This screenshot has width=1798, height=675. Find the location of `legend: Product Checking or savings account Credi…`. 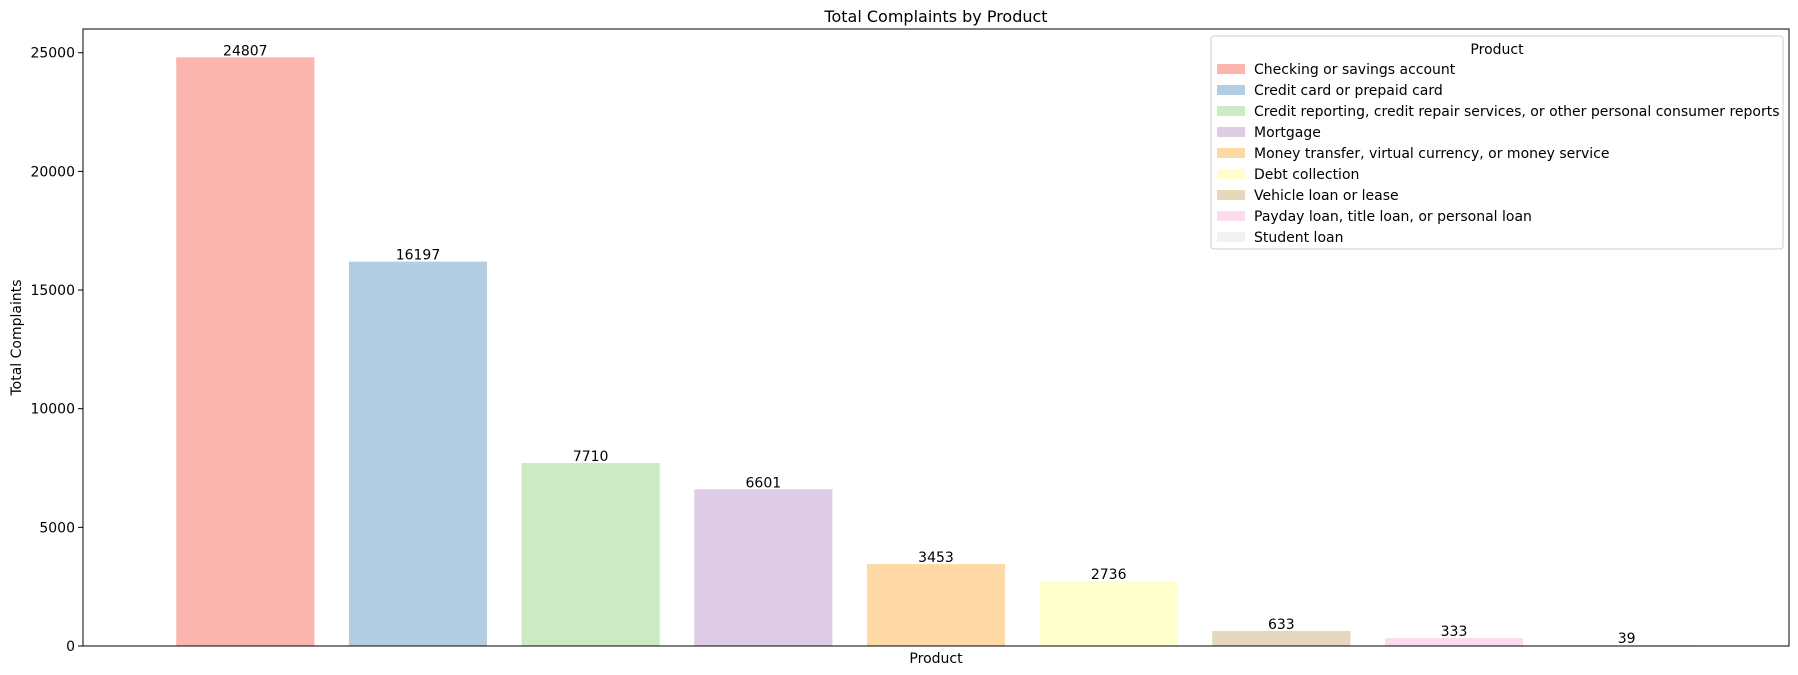

legend: Product Checking or savings account Credi… is located at coordinates (1497, 142).